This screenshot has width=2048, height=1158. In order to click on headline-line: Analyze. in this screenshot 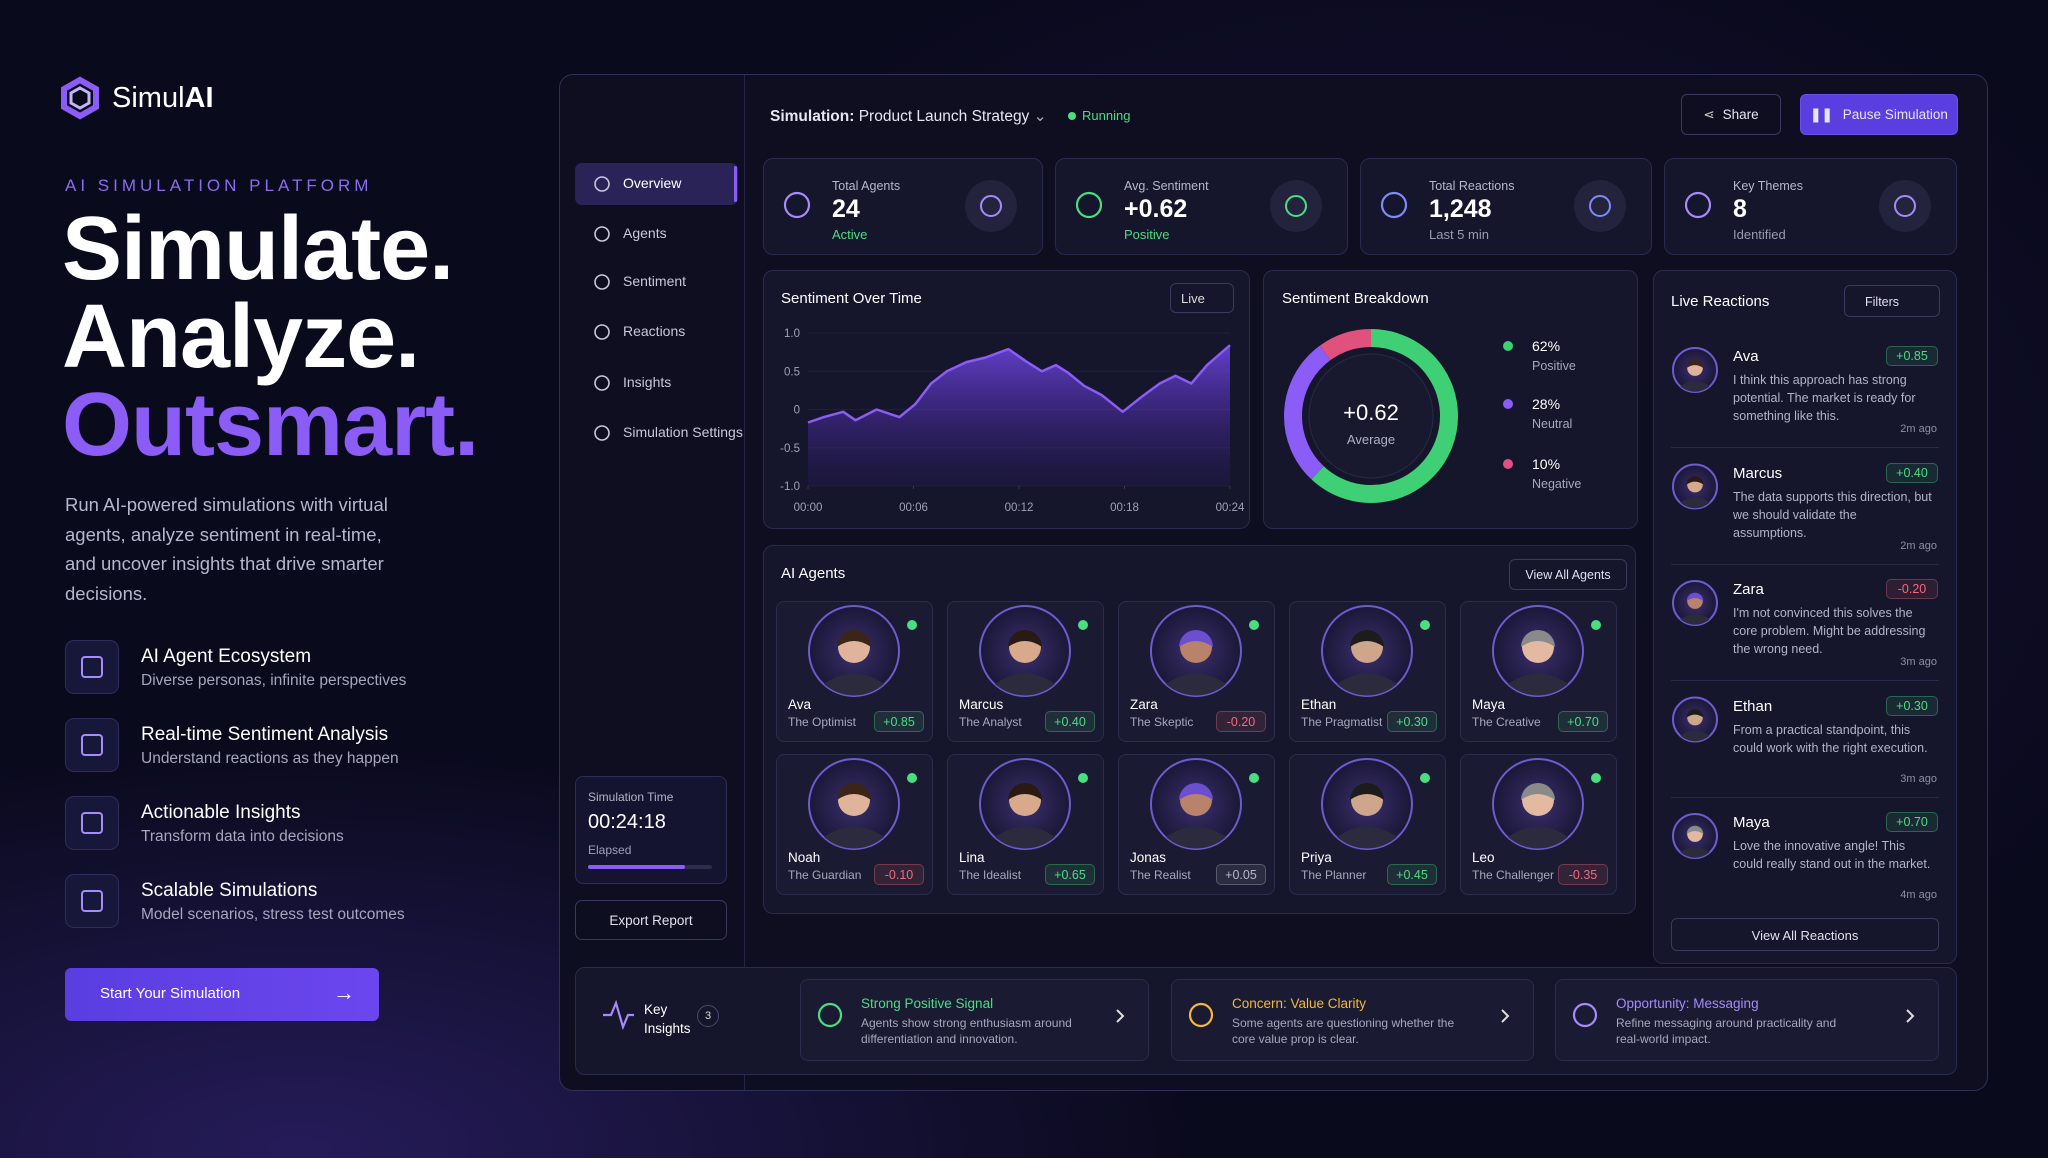, I will do `click(241, 337)`.